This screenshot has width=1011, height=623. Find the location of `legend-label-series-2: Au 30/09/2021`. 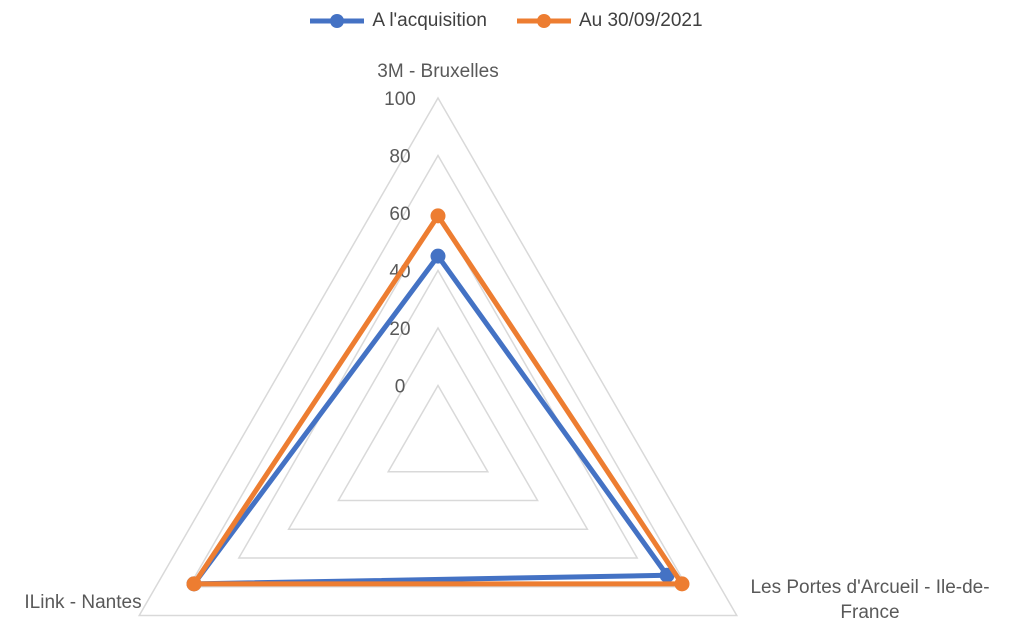

legend-label-series-2: Au 30/09/2021 is located at coordinates (640, 20).